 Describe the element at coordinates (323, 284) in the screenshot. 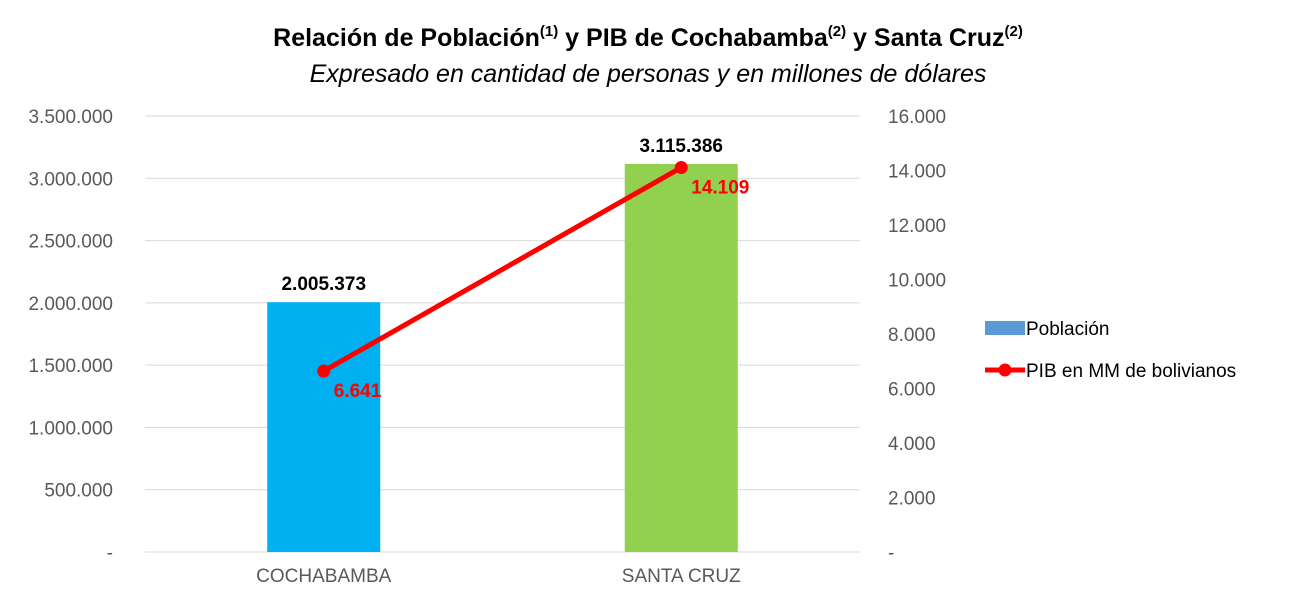

I see `data-label: 2.005.373` at that location.